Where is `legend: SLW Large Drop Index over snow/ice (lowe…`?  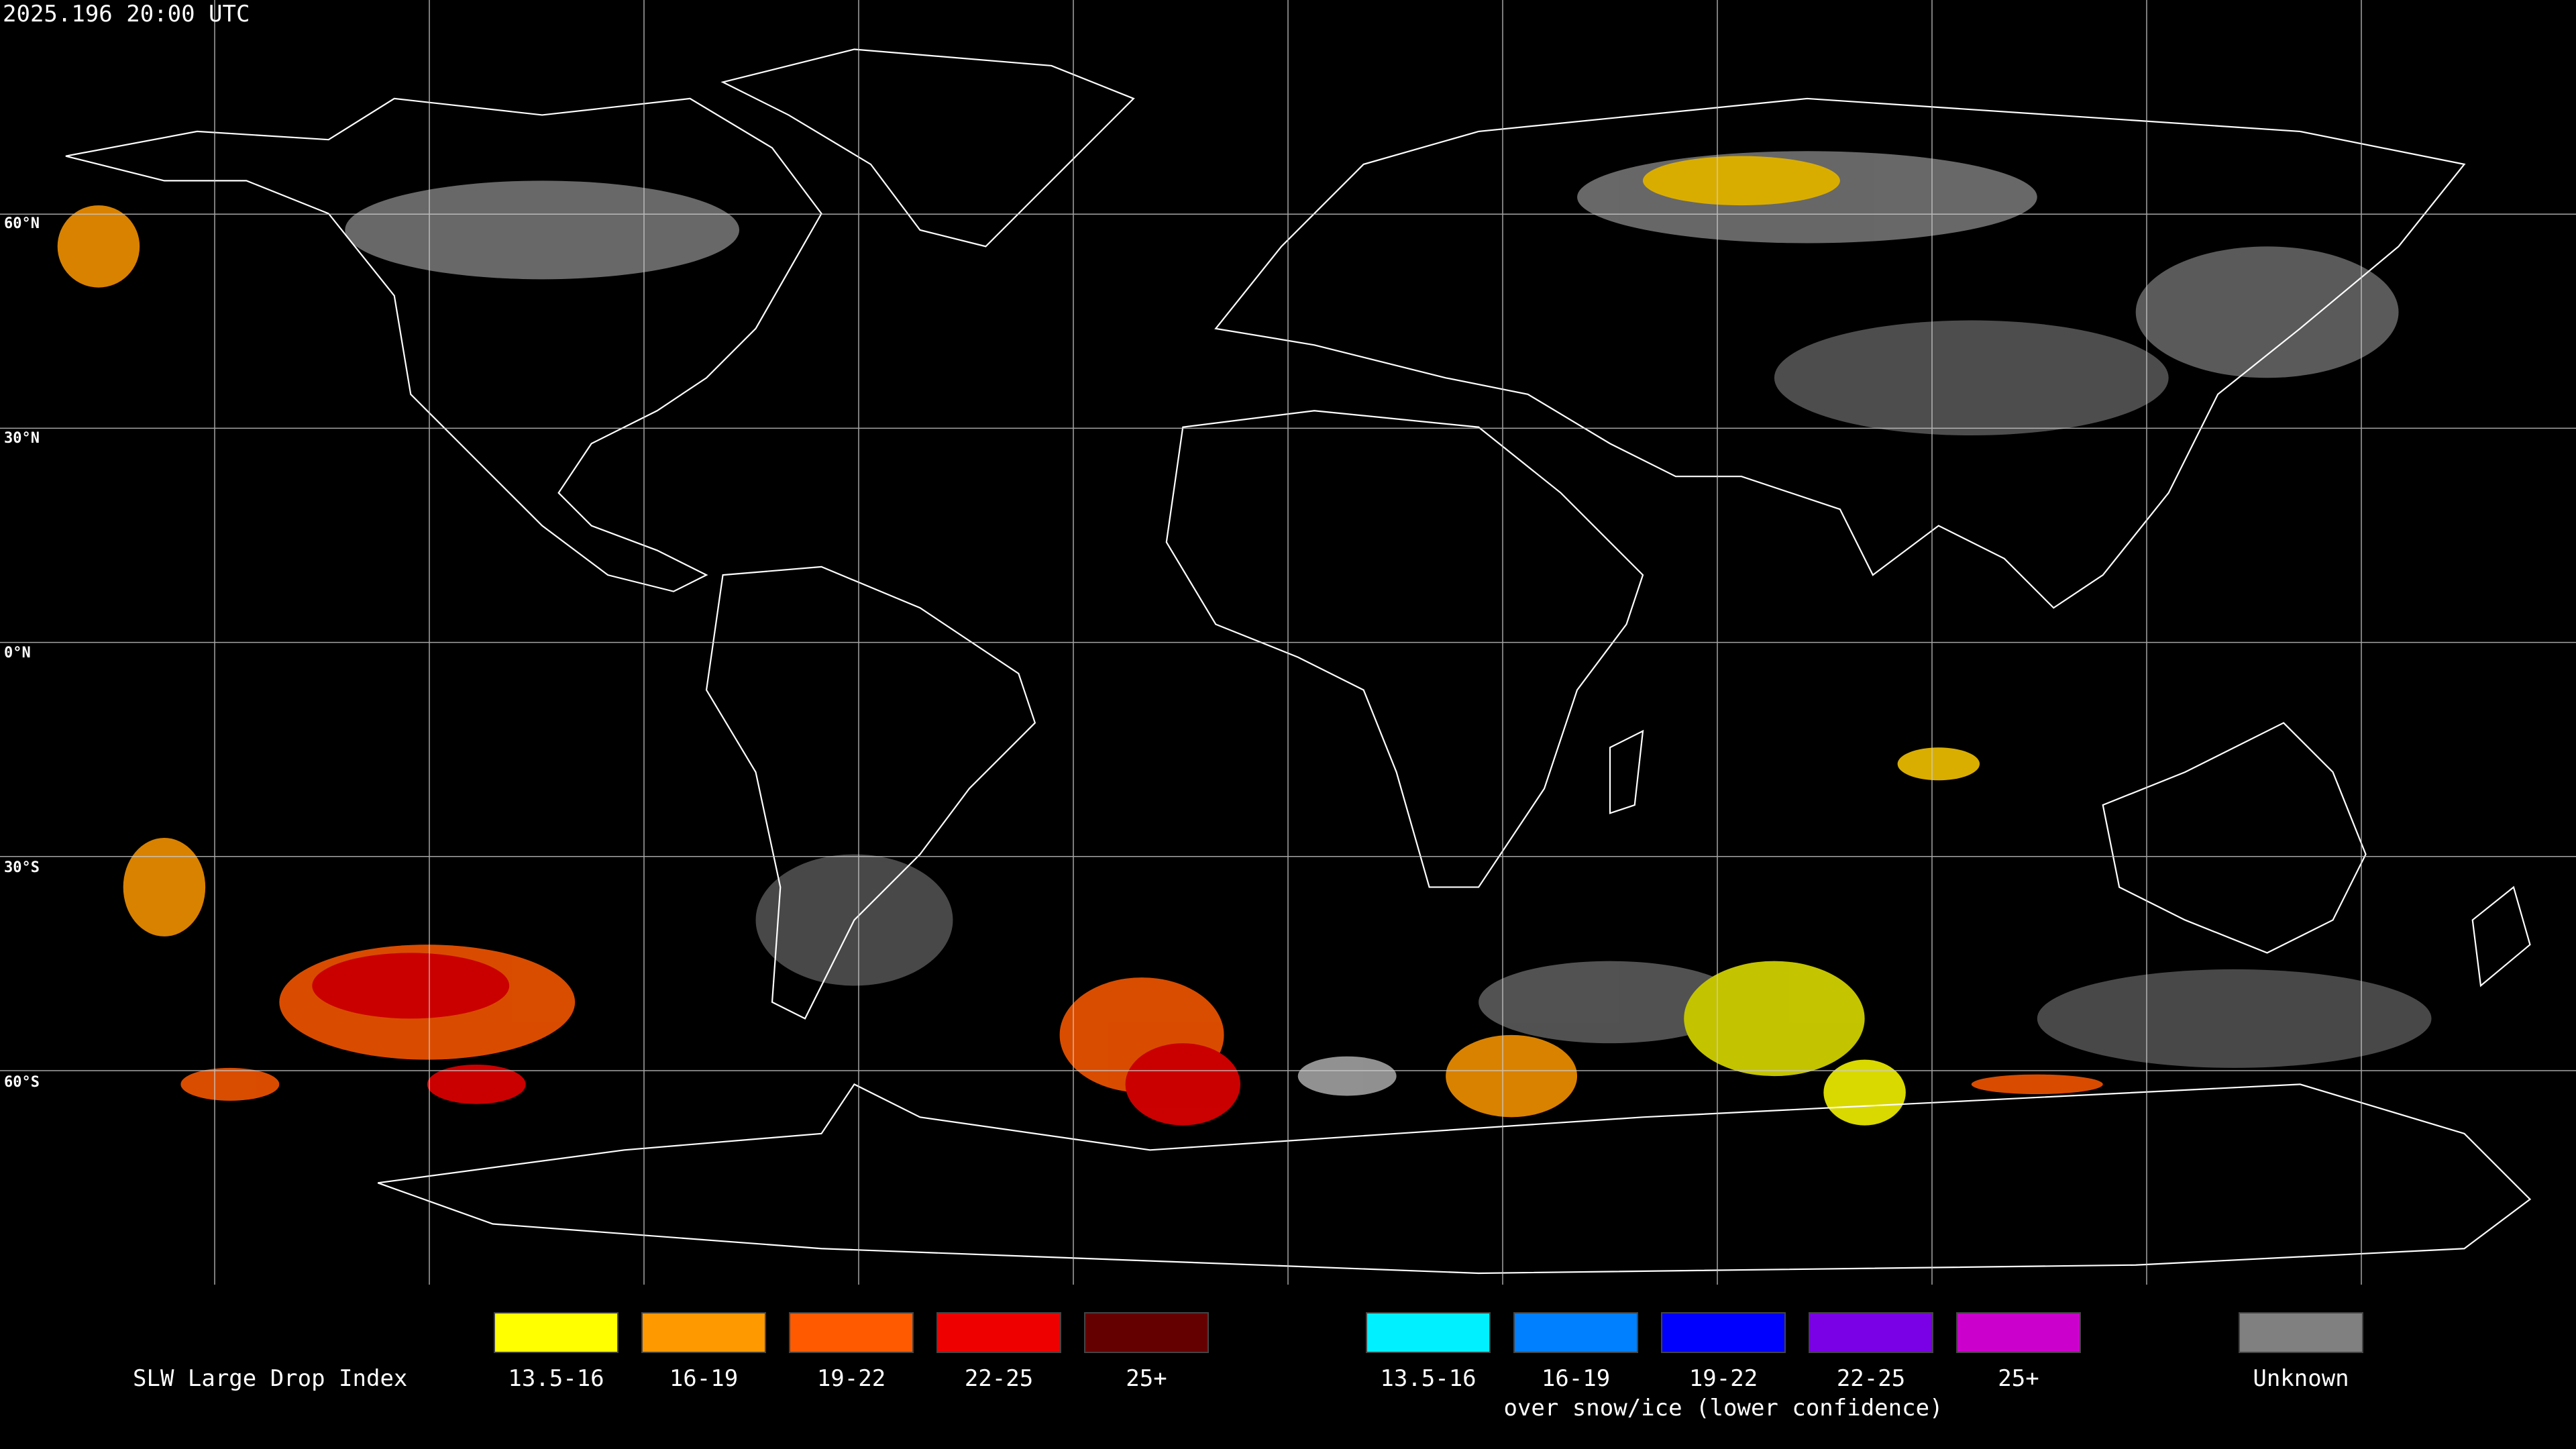
legend: SLW Large Drop Index over snow/ice (lowe… is located at coordinates (1248, 1366).